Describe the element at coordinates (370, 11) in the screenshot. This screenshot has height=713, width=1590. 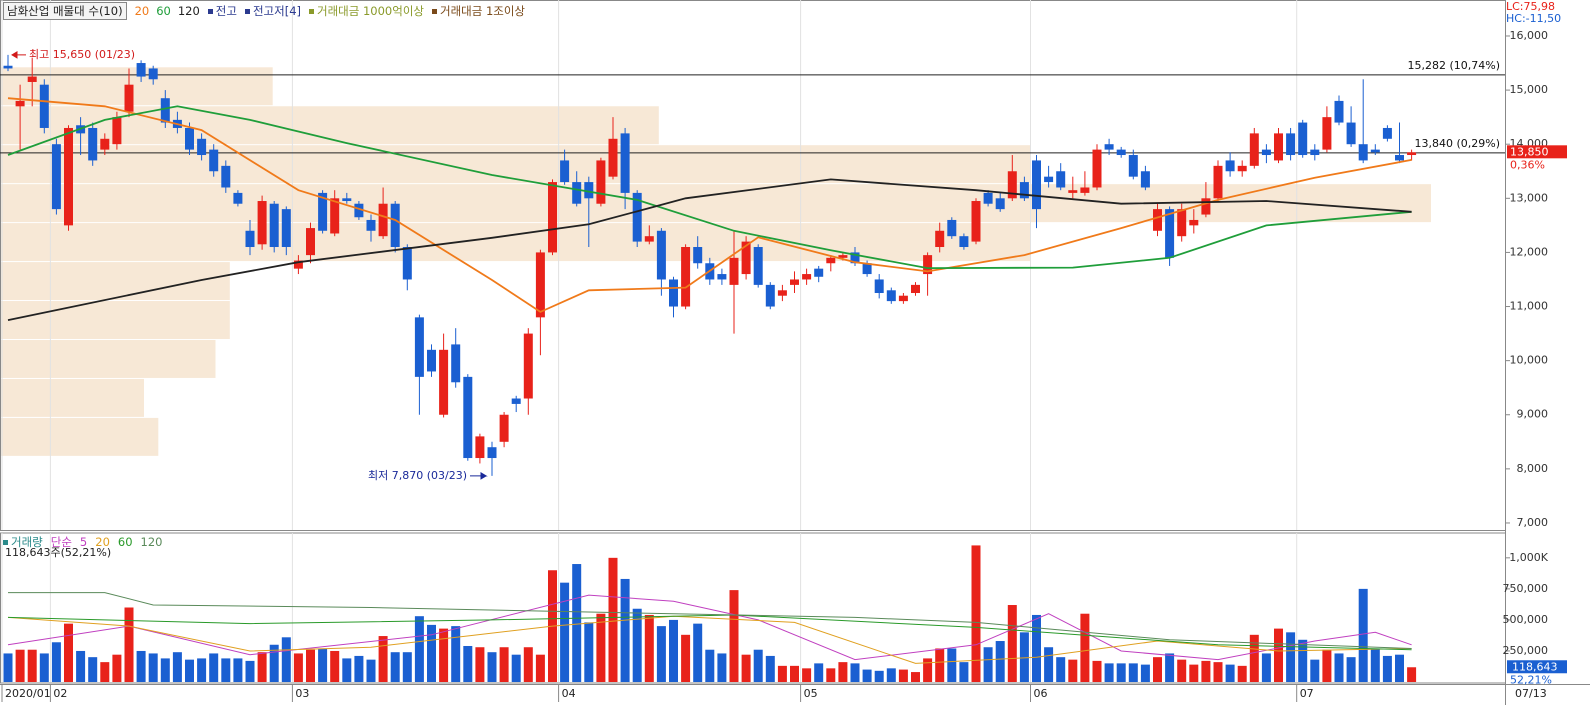
I see `legend-entry: 거래대금 1000억이상` at that location.